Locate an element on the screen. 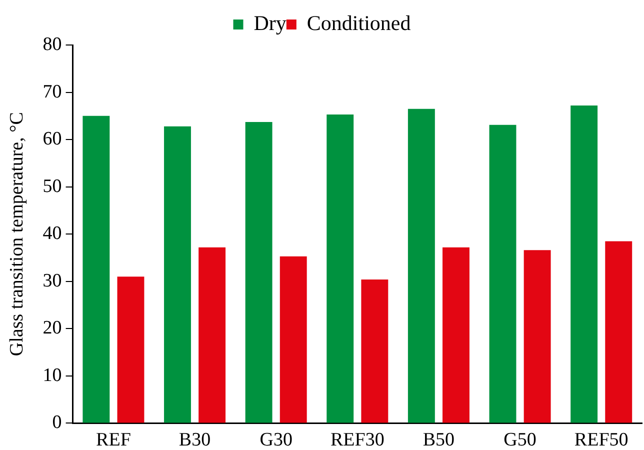 The image size is (644, 450). legend-label: Conditioned is located at coordinates (359, 23).